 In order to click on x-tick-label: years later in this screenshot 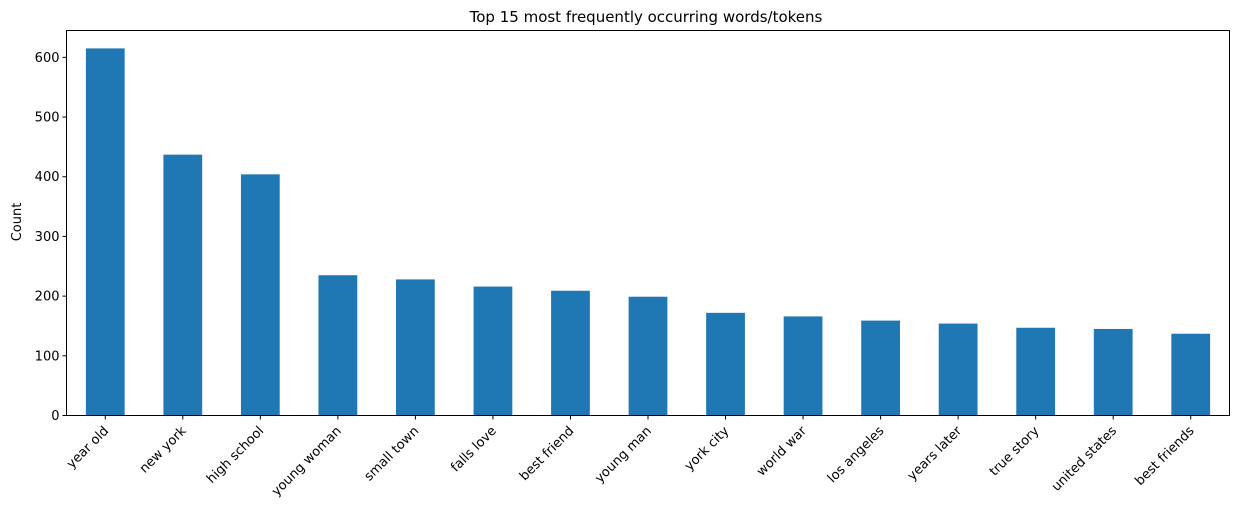, I will do `click(935, 453)`.